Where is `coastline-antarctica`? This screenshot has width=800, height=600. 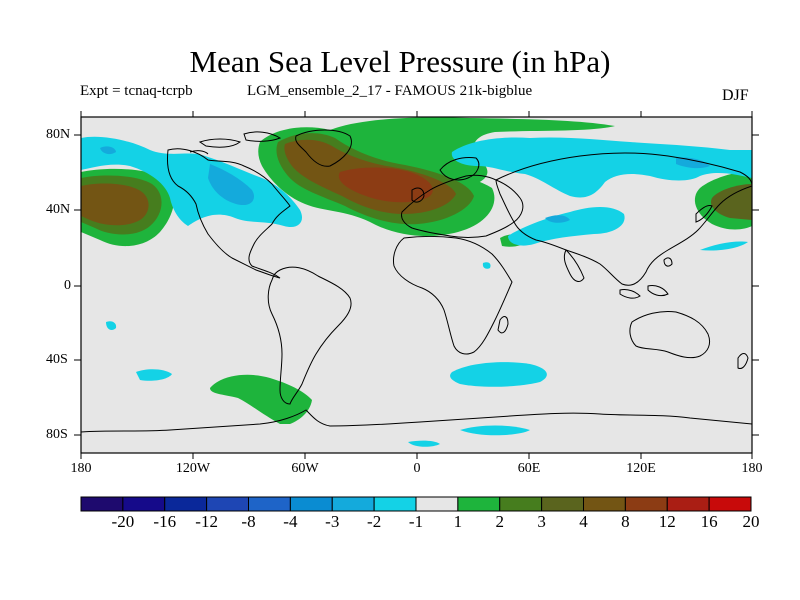
coastline-antarctica is located at coordinates (416, 421).